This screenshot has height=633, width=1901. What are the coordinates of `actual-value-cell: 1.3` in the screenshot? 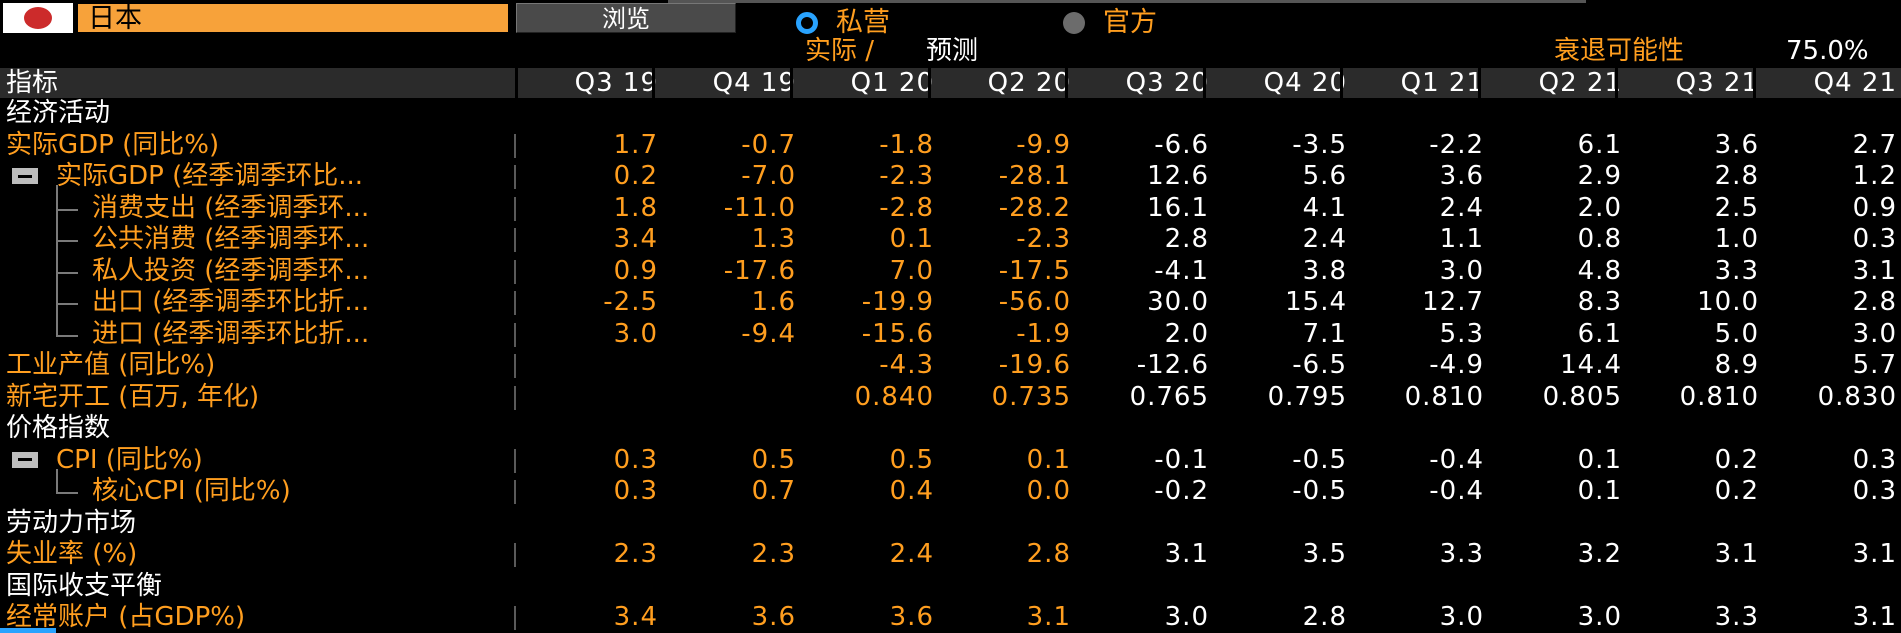 It's located at (773, 239).